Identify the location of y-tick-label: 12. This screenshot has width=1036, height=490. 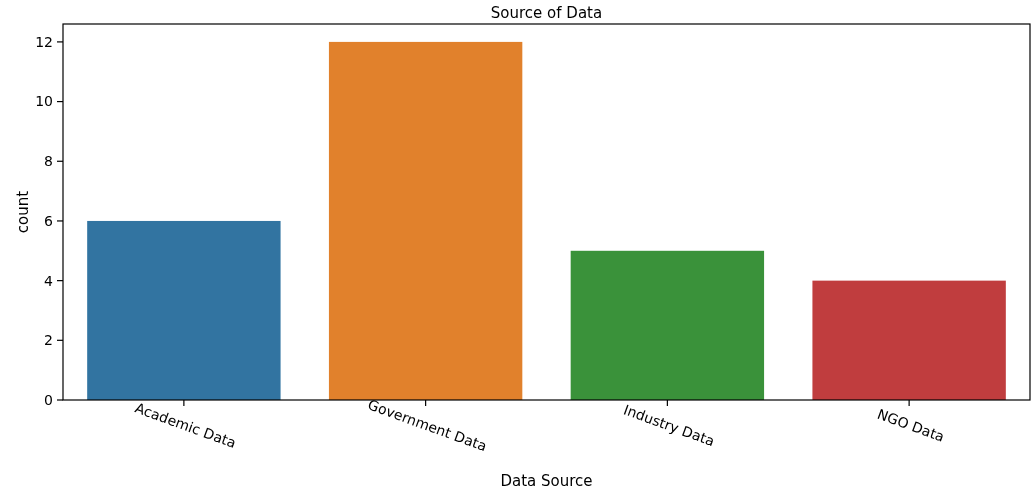
(44, 41).